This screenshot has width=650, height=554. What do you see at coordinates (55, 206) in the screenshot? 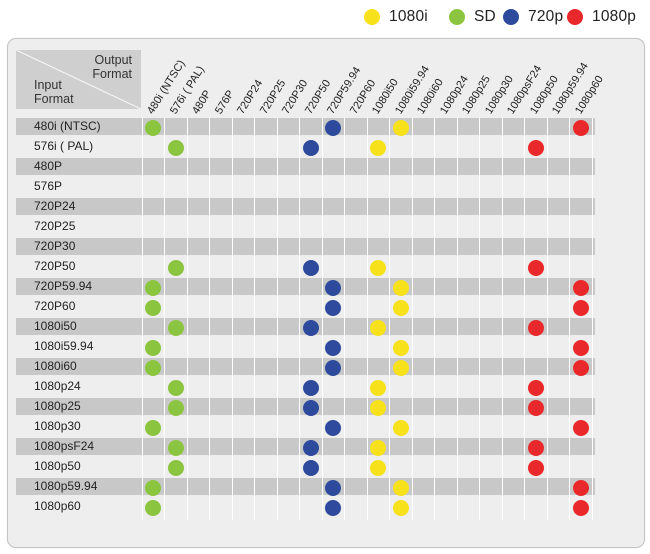
I see `row-label: 720P24` at bounding box center [55, 206].